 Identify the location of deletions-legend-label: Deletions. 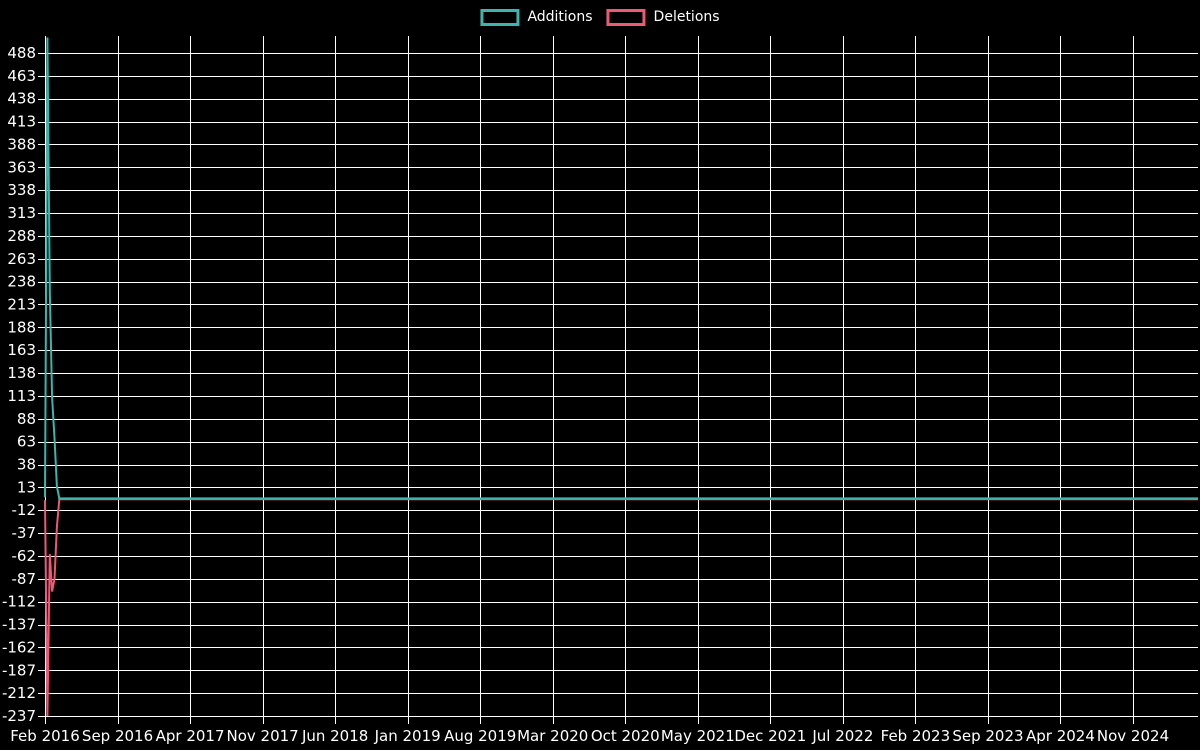
(686, 17).